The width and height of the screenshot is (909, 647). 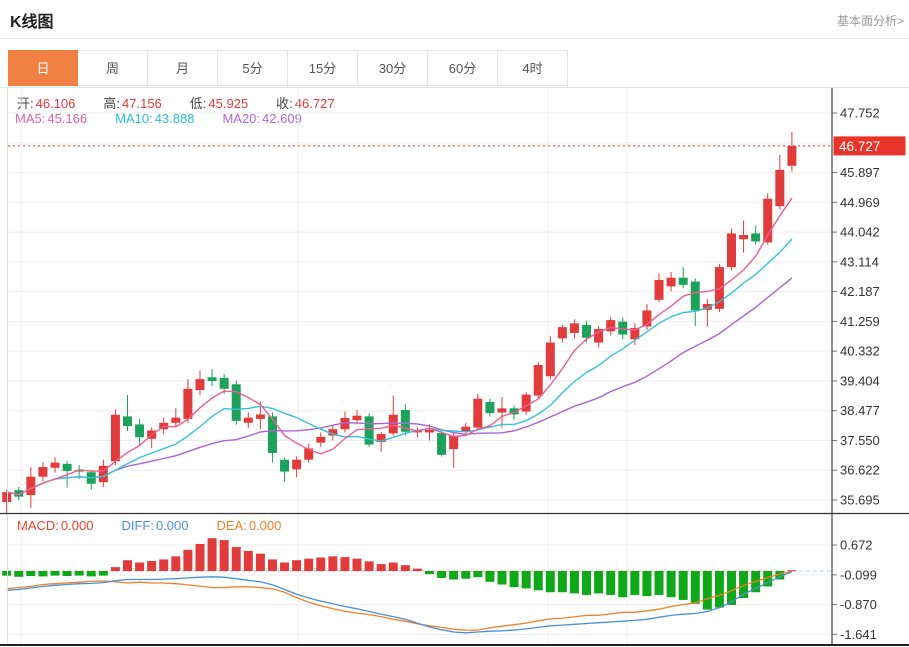 What do you see at coordinates (859, 261) in the screenshot?
I see `price-axis-label: 43.114` at bounding box center [859, 261].